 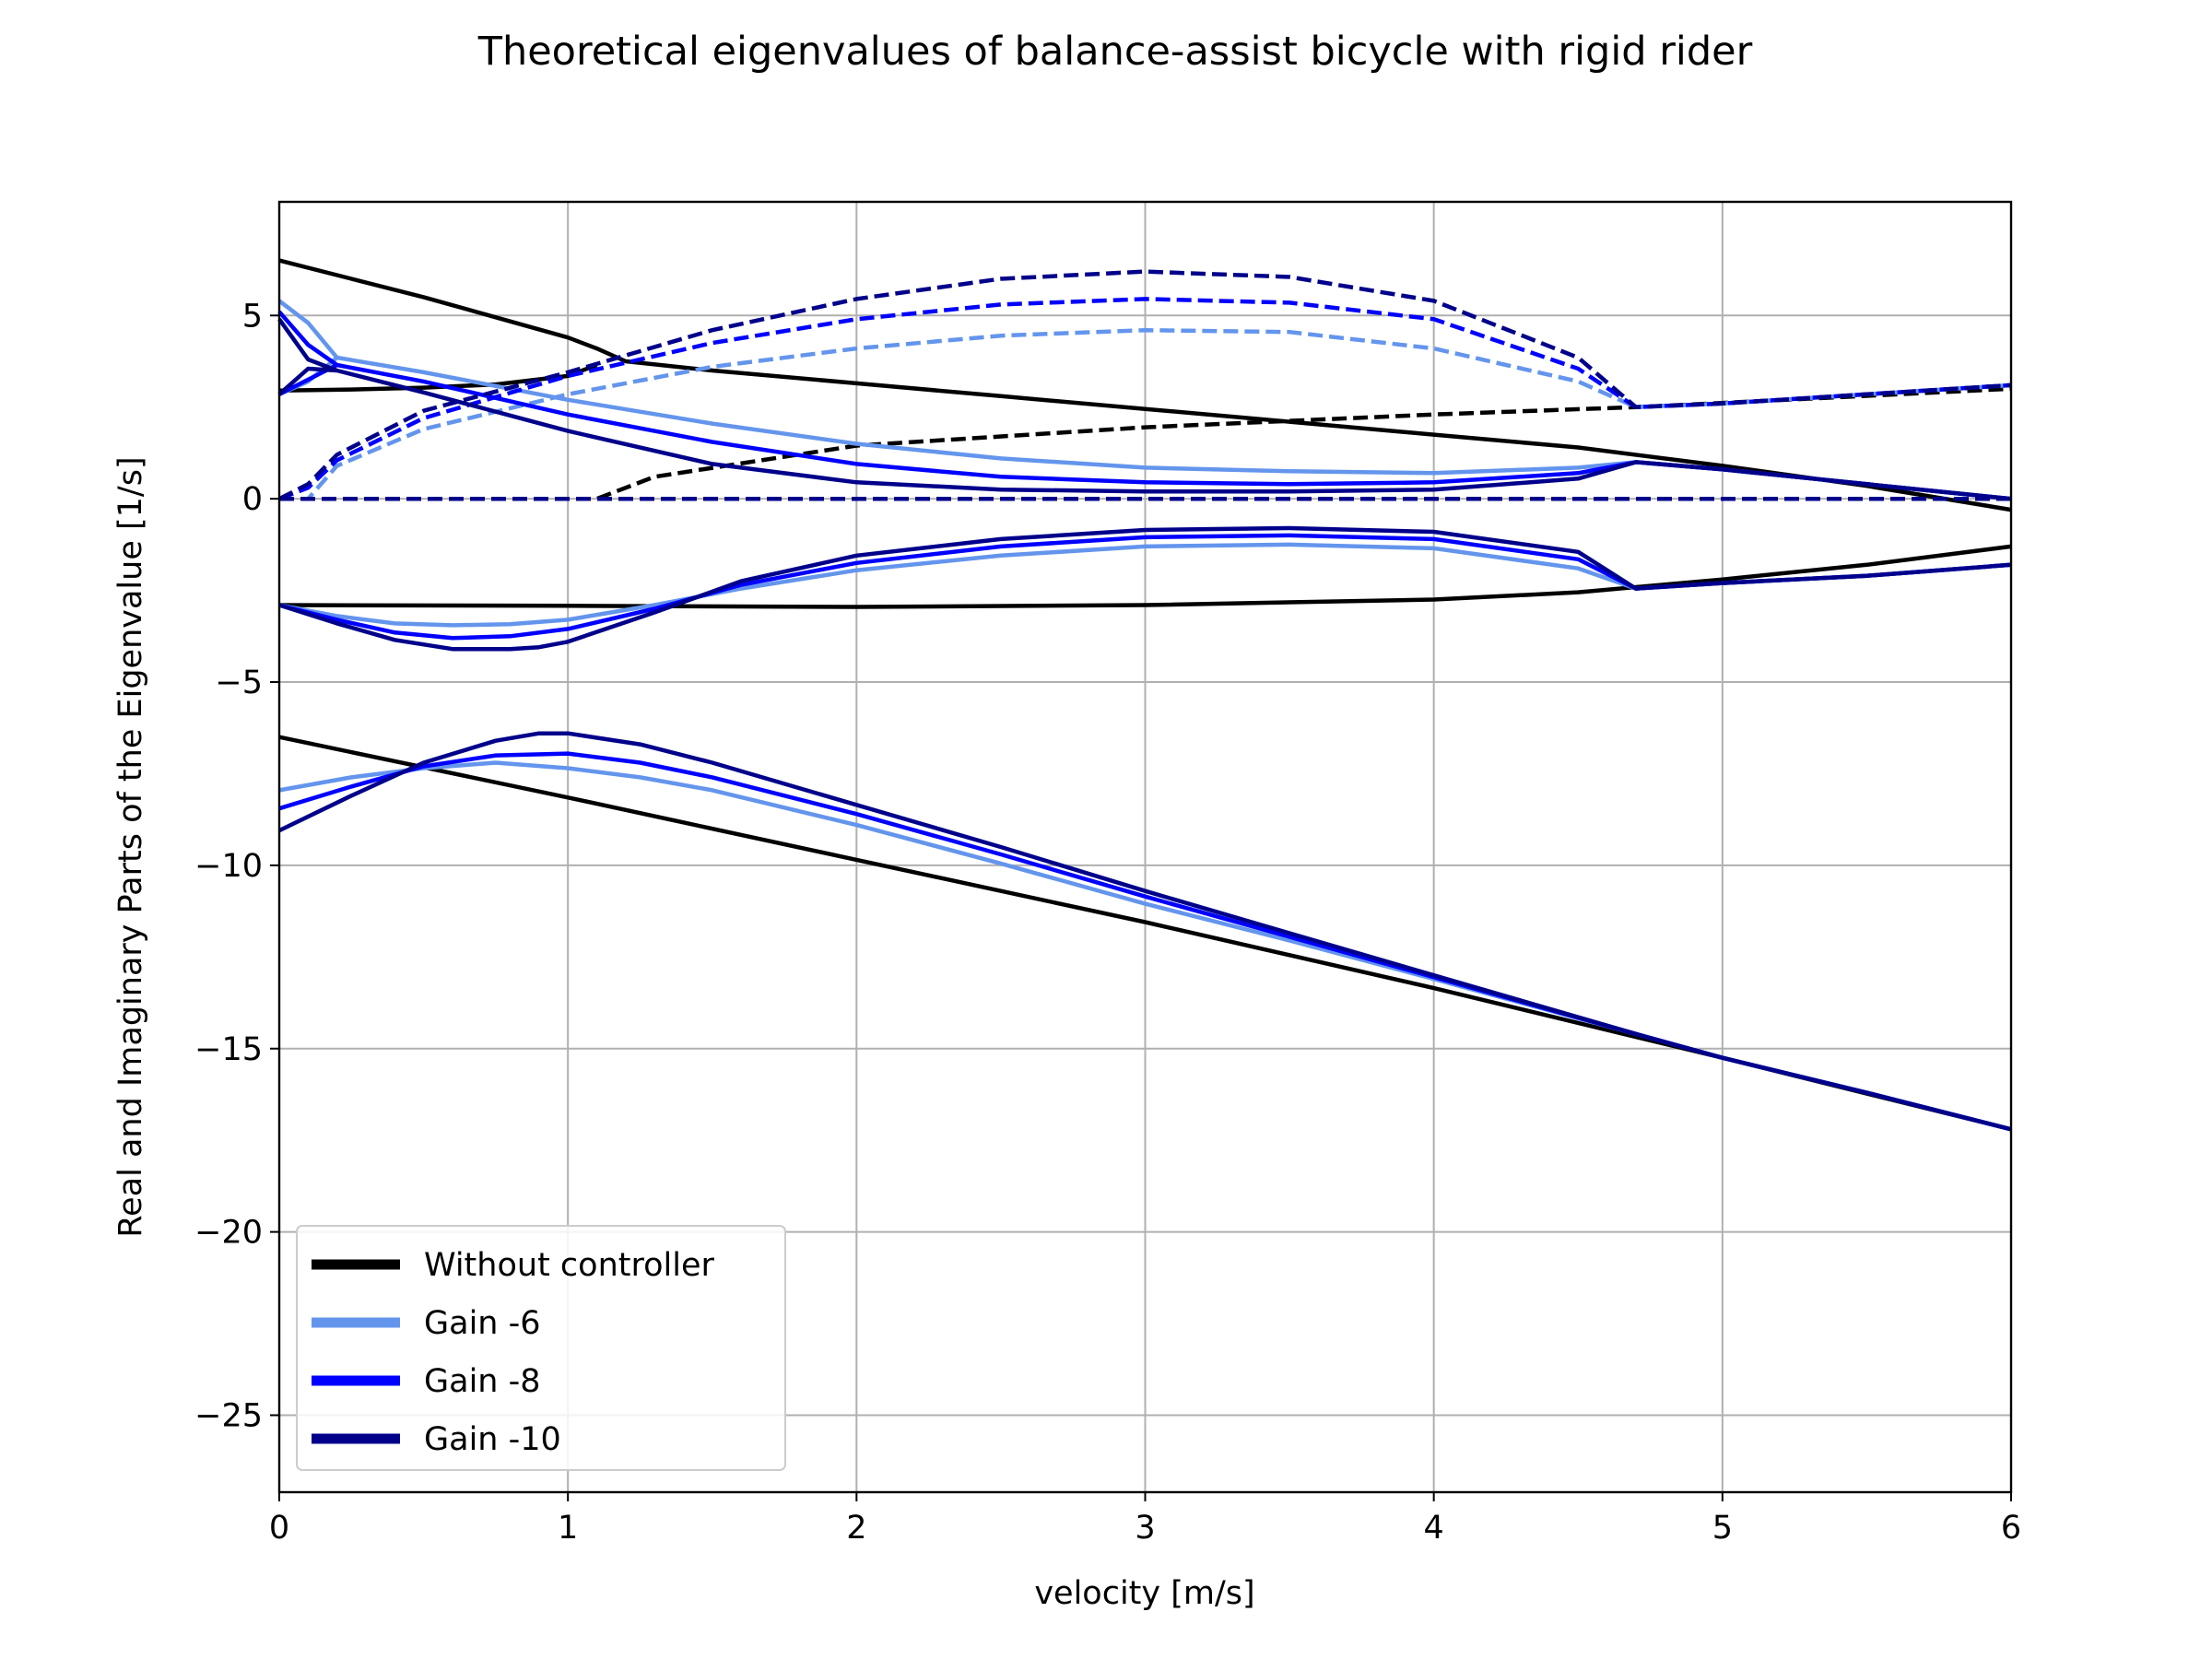 I want to click on x-tick-label: 2, so click(x=856, y=1528).